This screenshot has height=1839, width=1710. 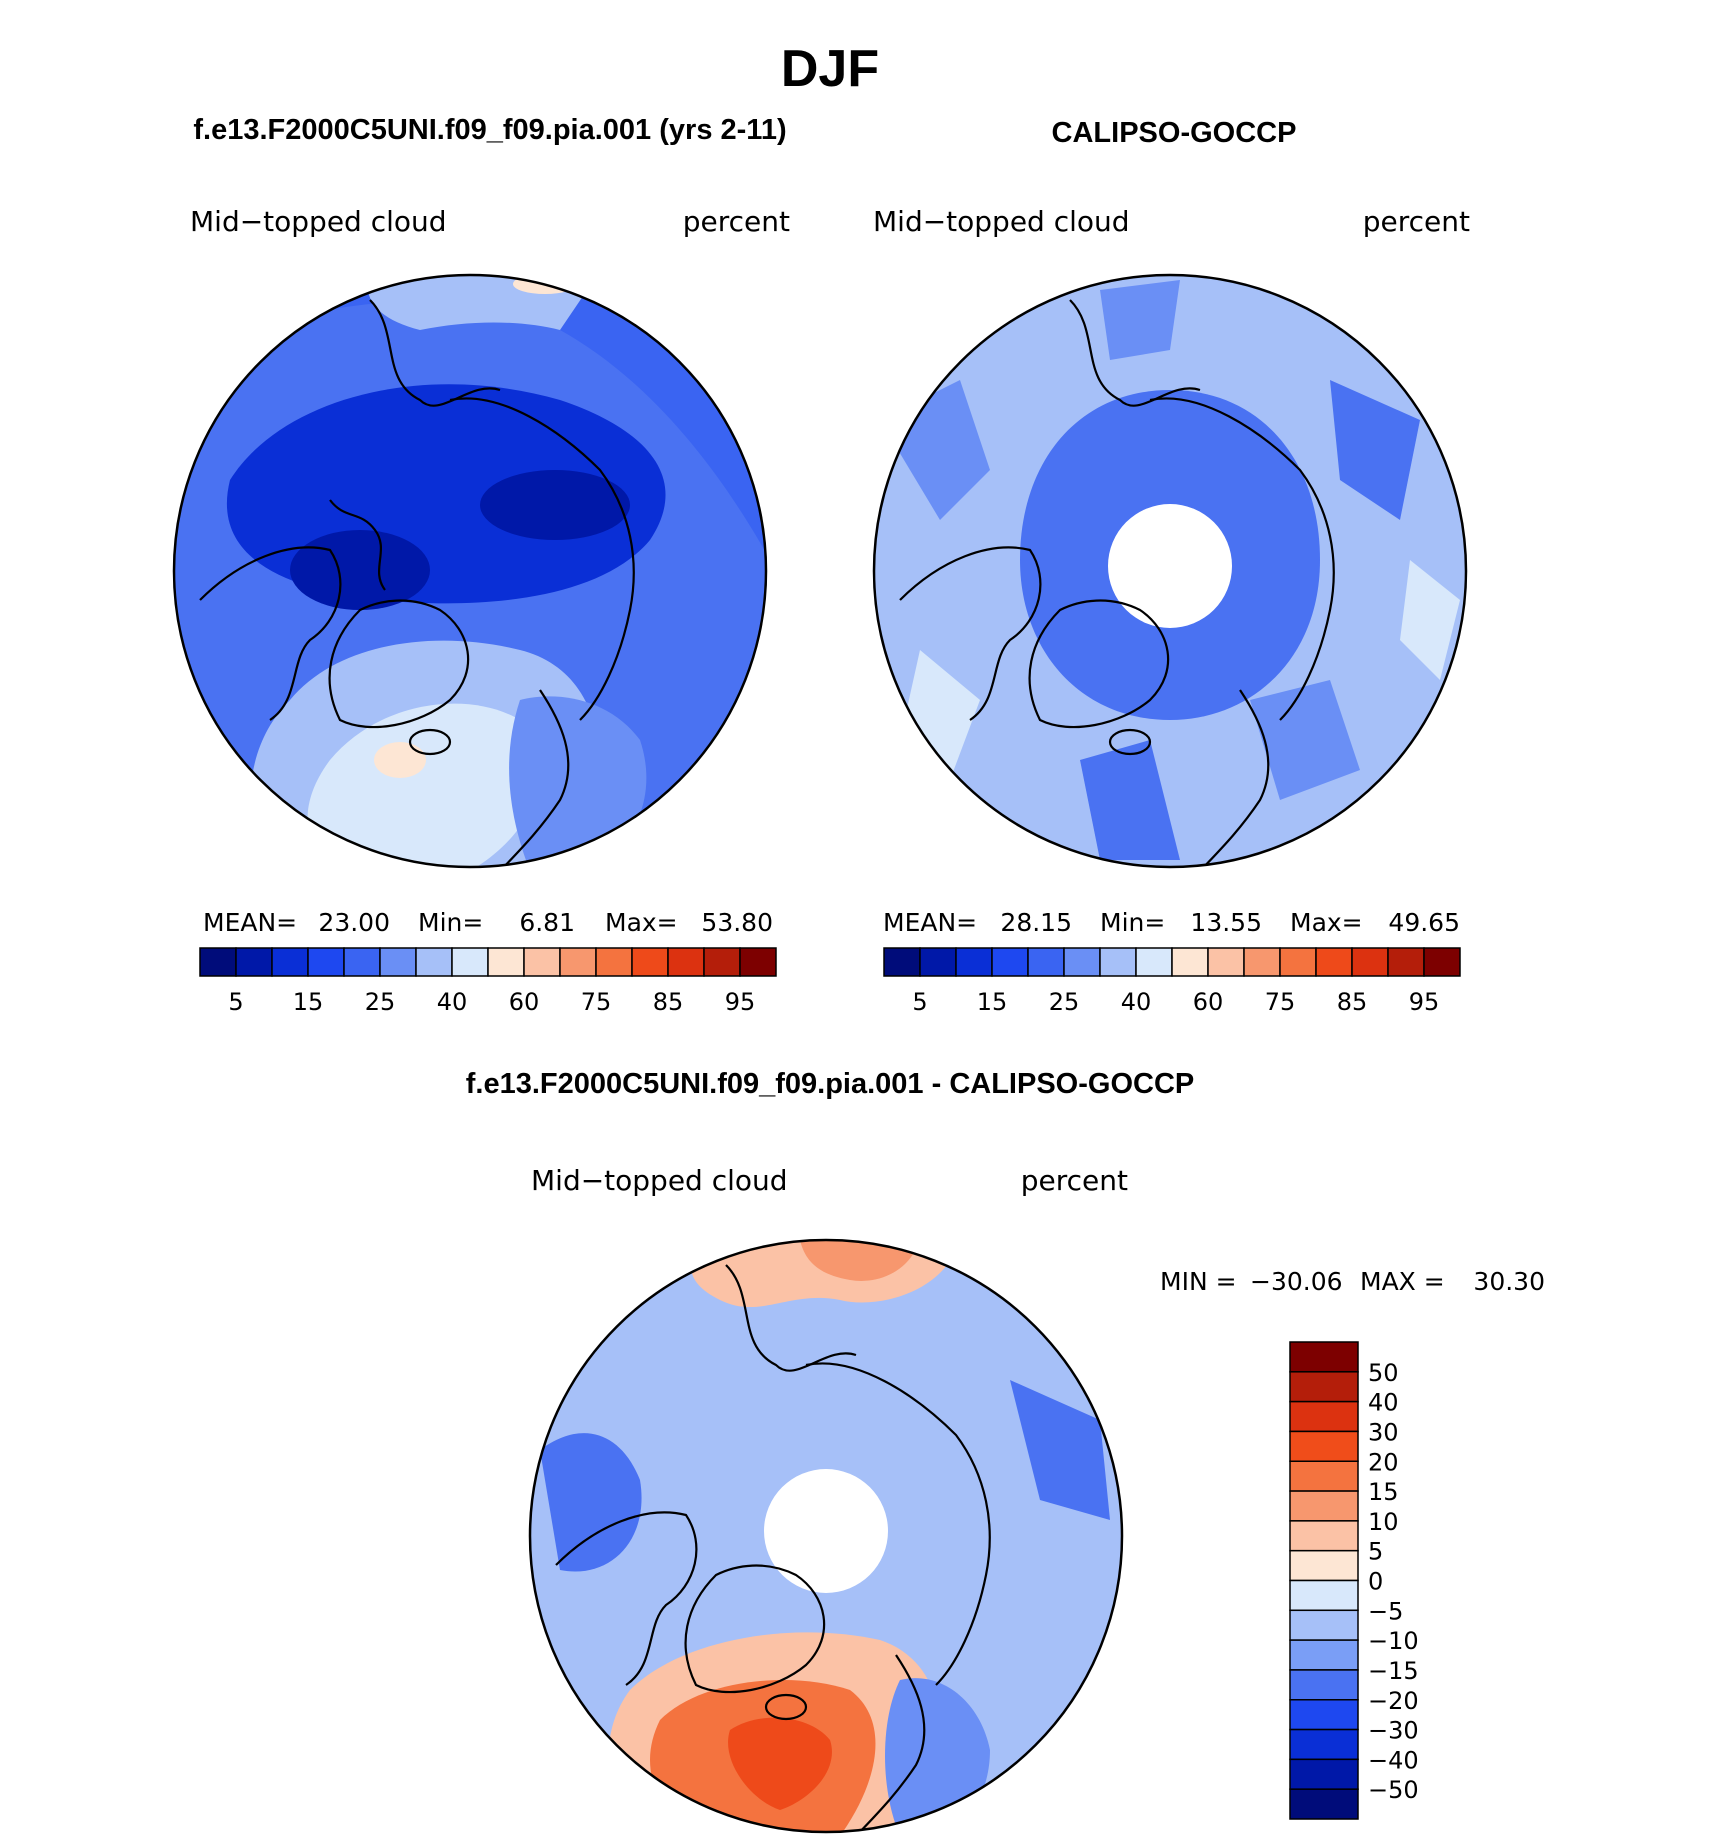 What do you see at coordinates (547, 922) in the screenshot?
I see `stats-model-min: 6.81` at bounding box center [547, 922].